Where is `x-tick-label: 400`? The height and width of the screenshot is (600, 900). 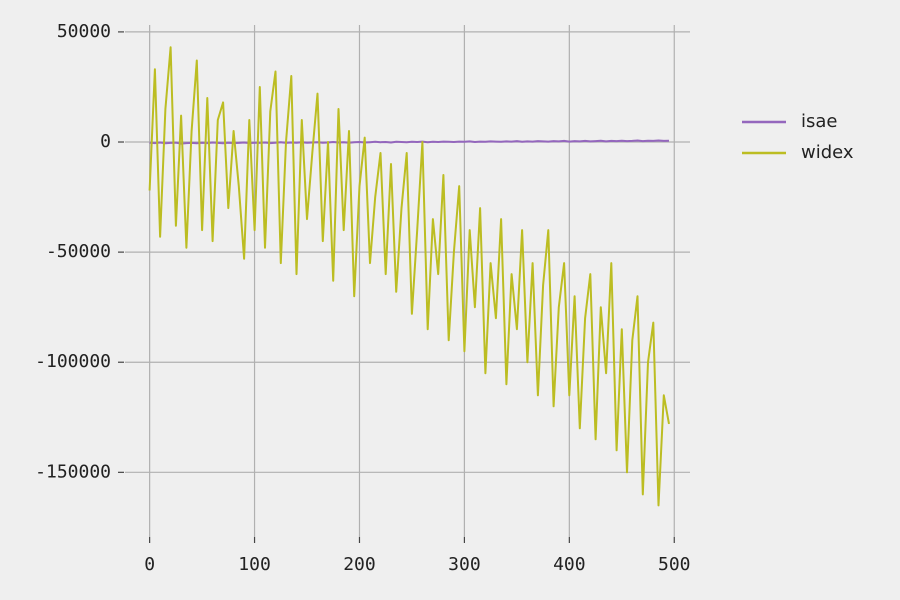
x-tick-label: 400 is located at coordinates (569, 564).